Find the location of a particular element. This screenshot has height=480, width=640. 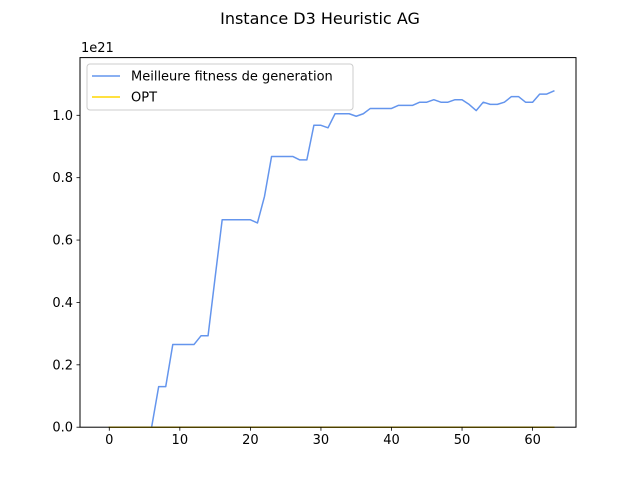

y-tick-label: 1.0 is located at coordinates (62, 116).